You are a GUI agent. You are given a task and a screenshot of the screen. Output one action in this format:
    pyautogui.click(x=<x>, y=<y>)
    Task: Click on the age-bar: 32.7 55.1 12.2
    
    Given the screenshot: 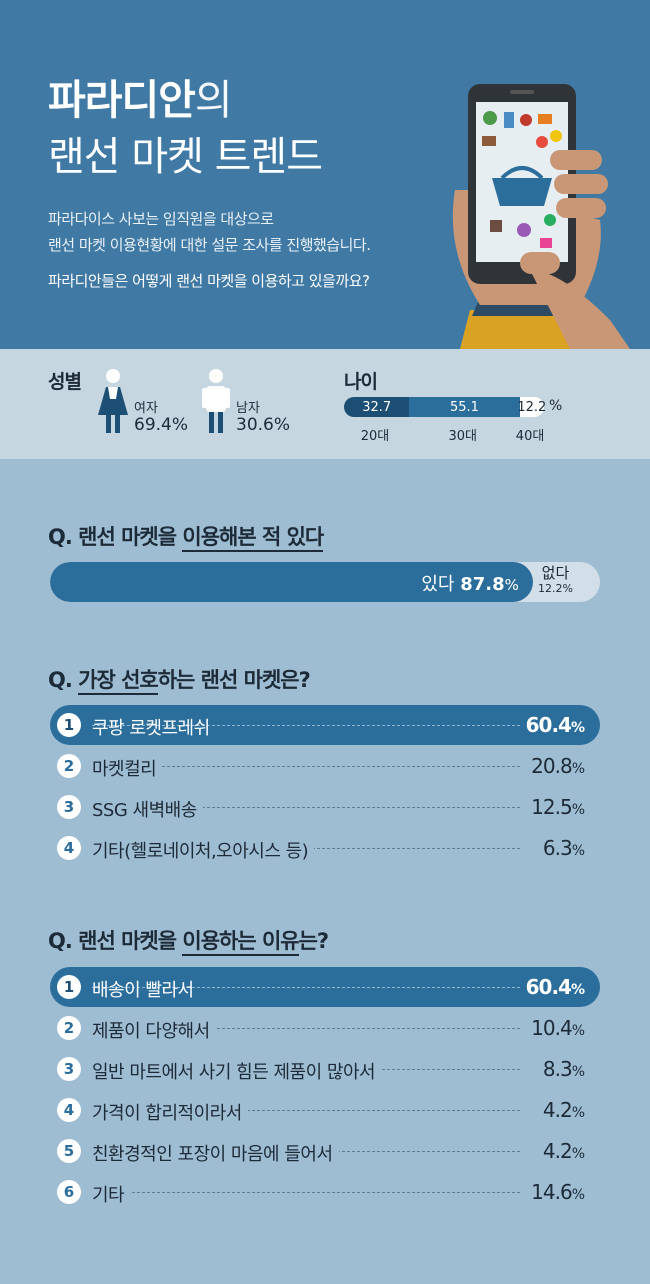 What is the action you would take?
    pyautogui.click(x=445, y=407)
    